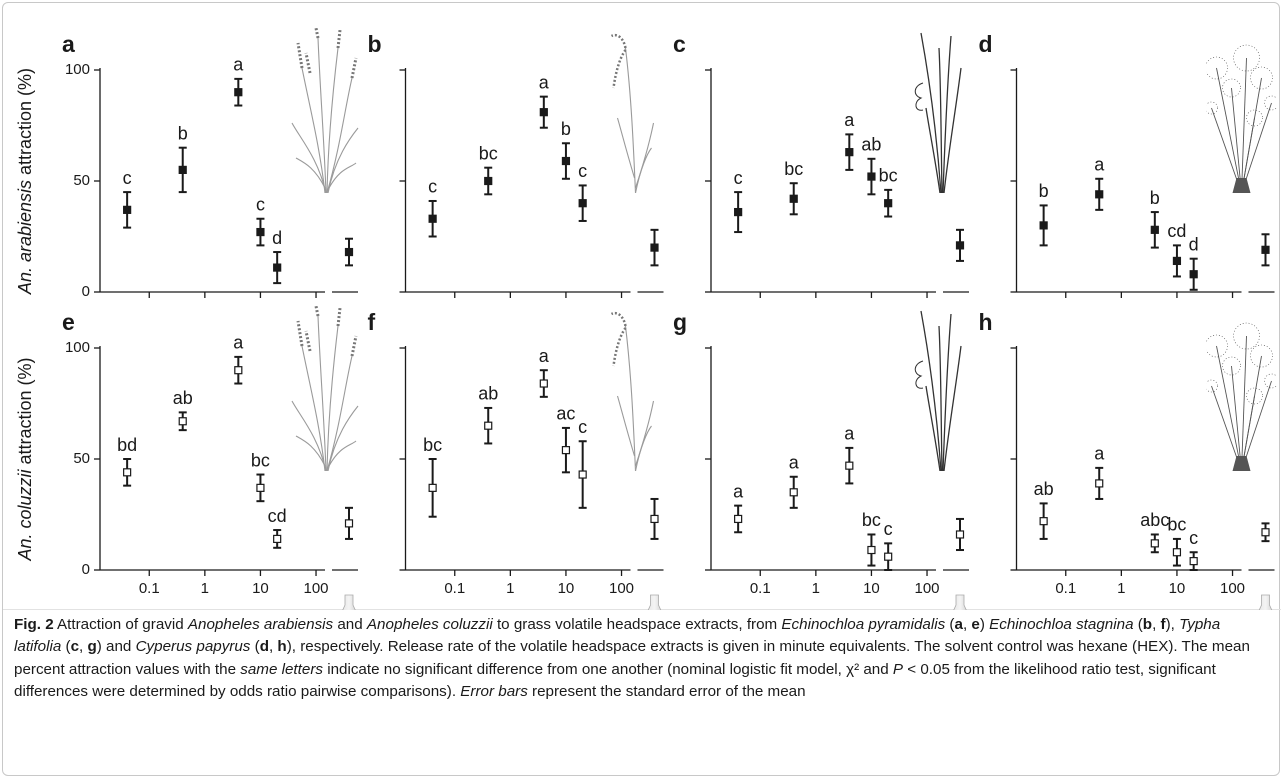  I want to click on caption-text: represent the standard error of the mean, so click(666, 692).